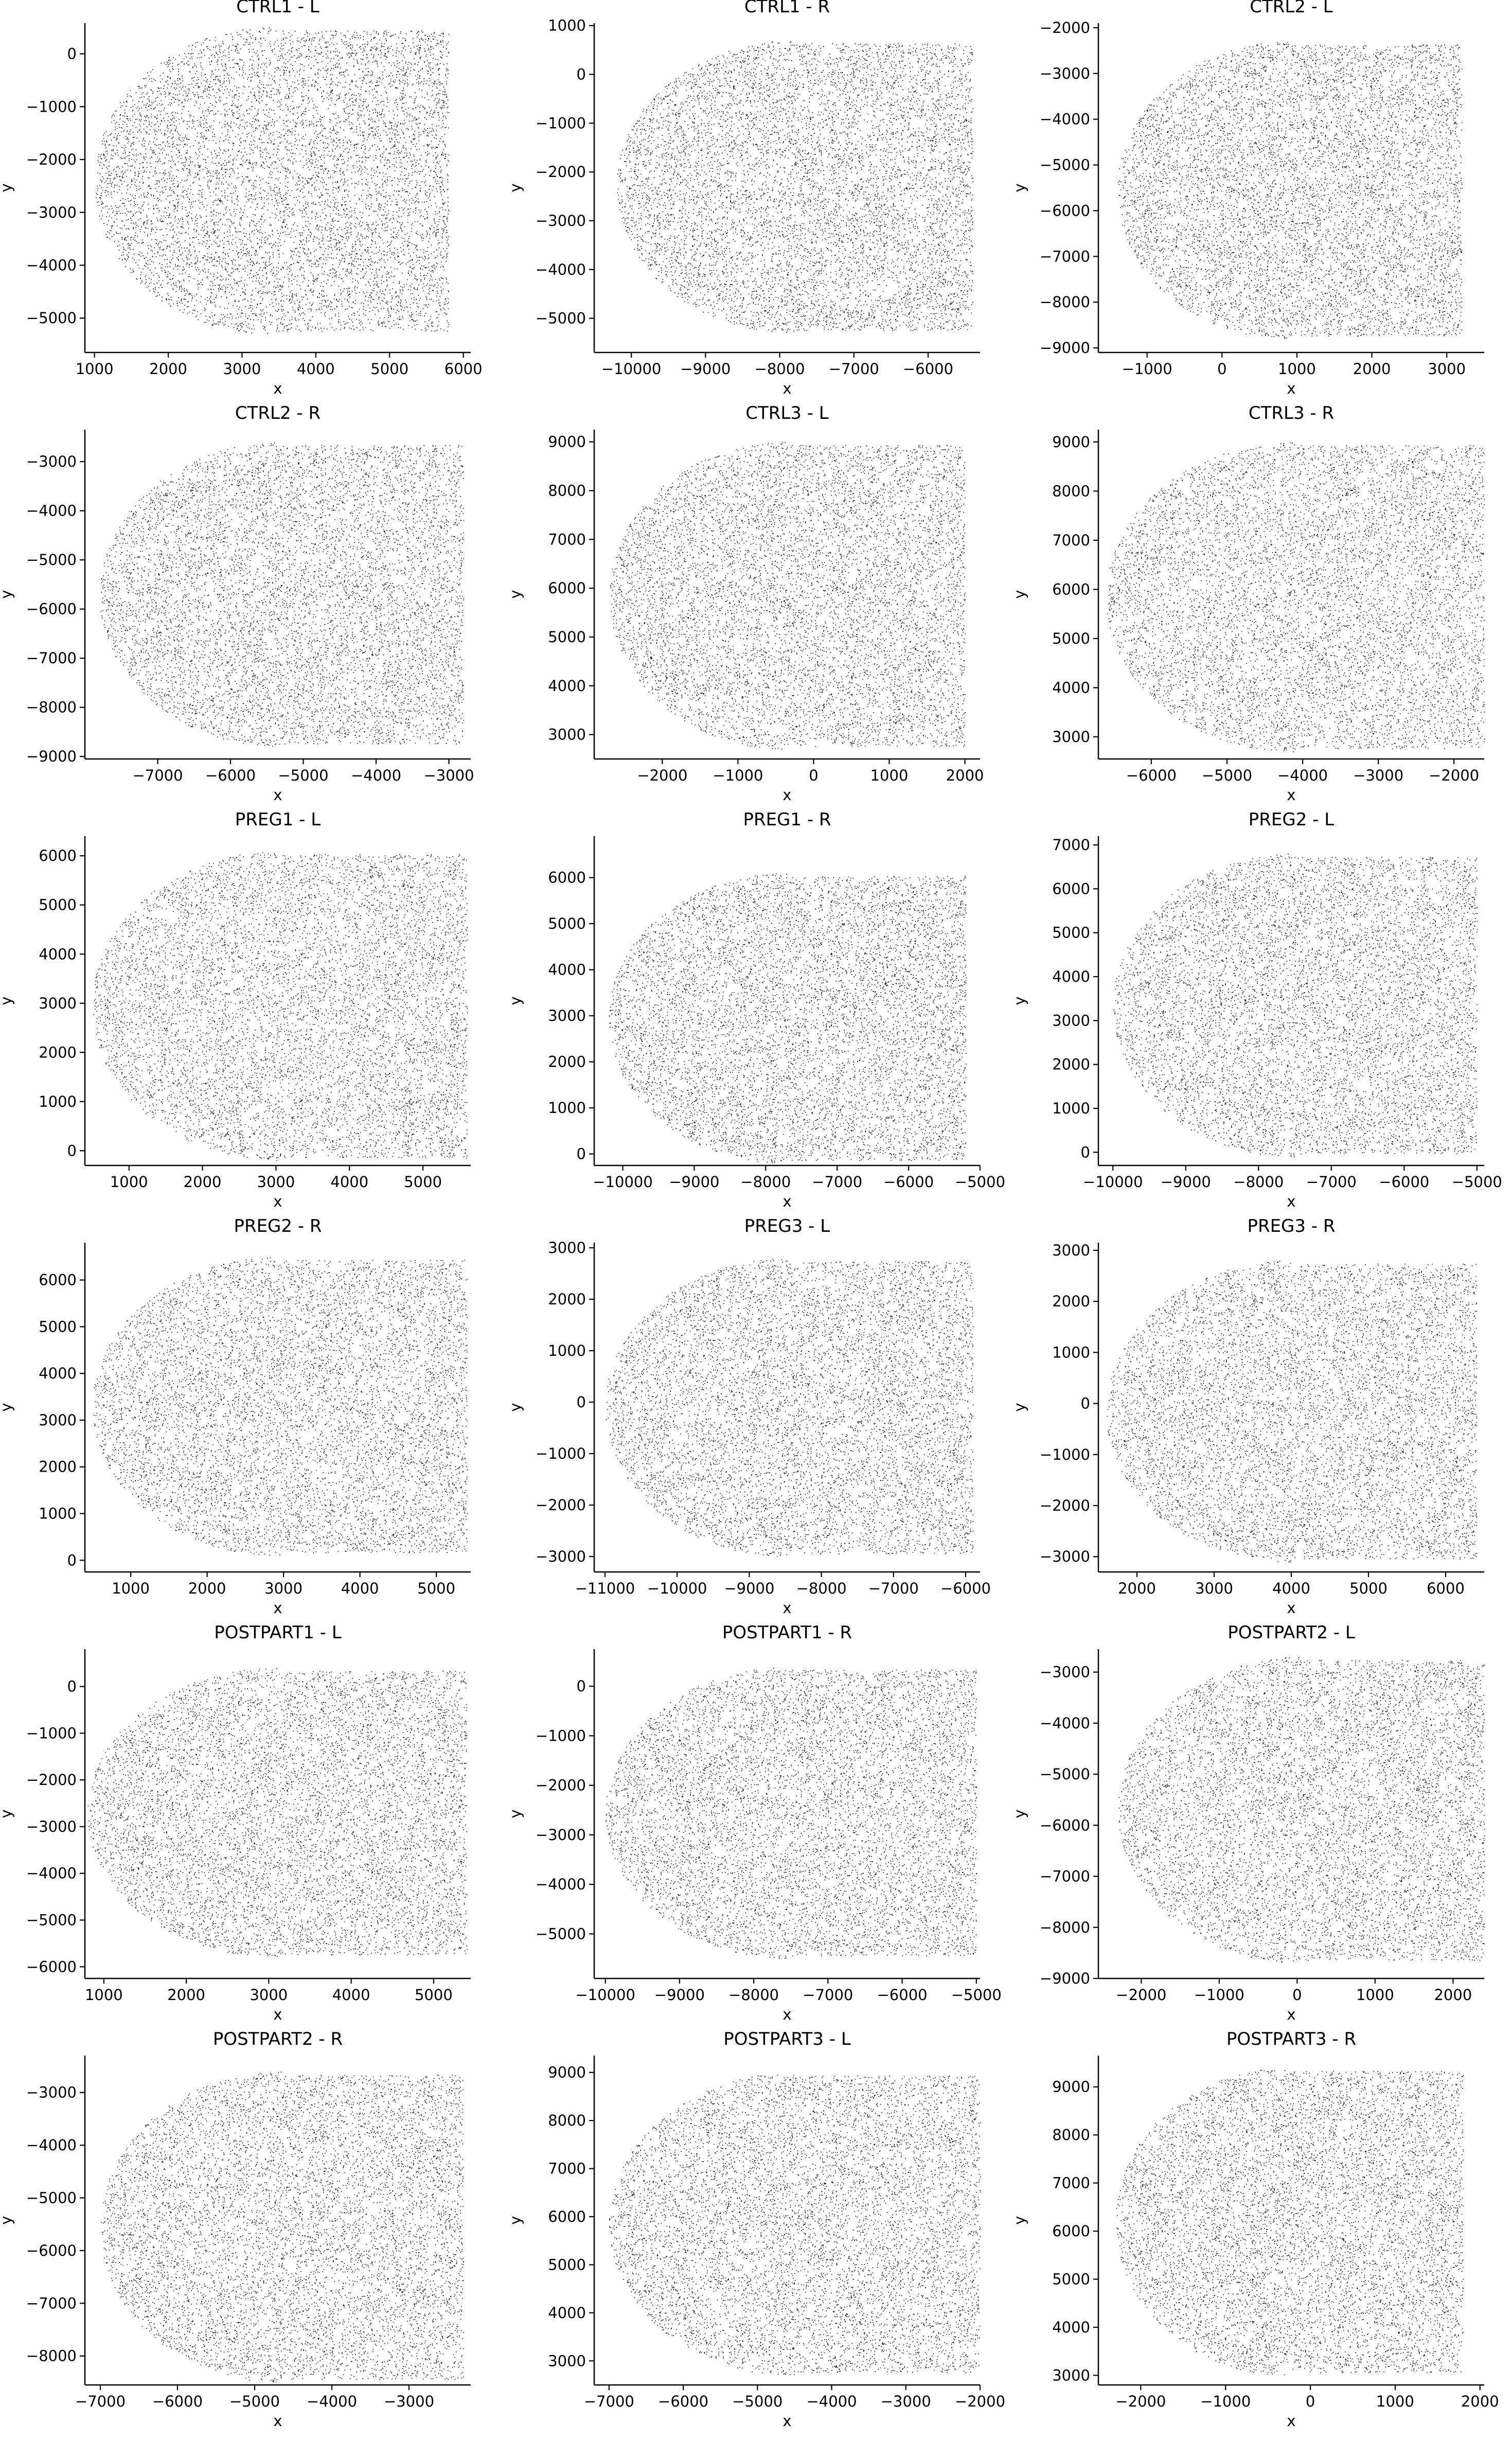  I want to click on subplot-title: CTRL2 - R, so click(278, 413).